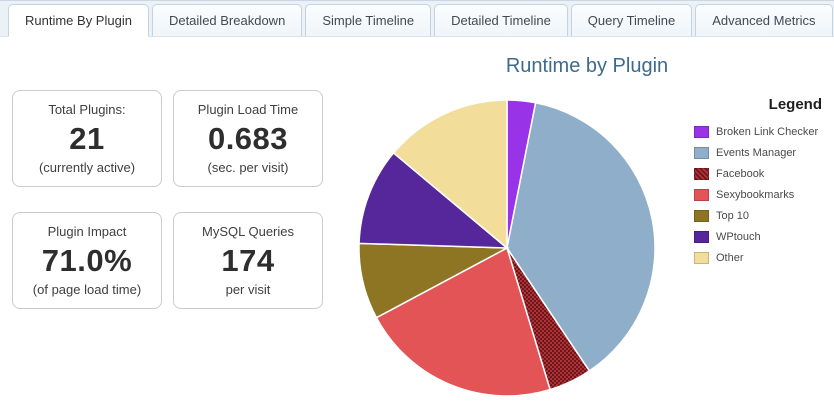  I want to click on stat-value: 21, so click(87, 138).